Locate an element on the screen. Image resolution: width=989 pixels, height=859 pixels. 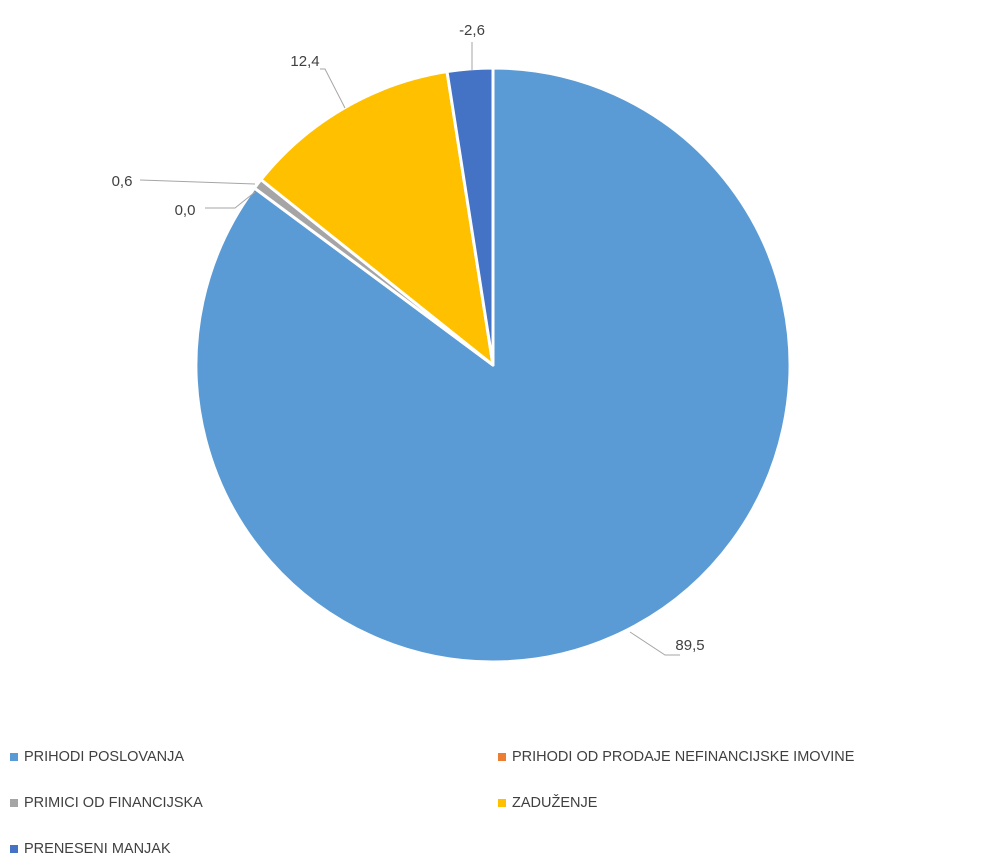
legend-label: PRIHODI OD PRODAJE NEFINANCIJSKE IMOVINE is located at coordinates (683, 757).